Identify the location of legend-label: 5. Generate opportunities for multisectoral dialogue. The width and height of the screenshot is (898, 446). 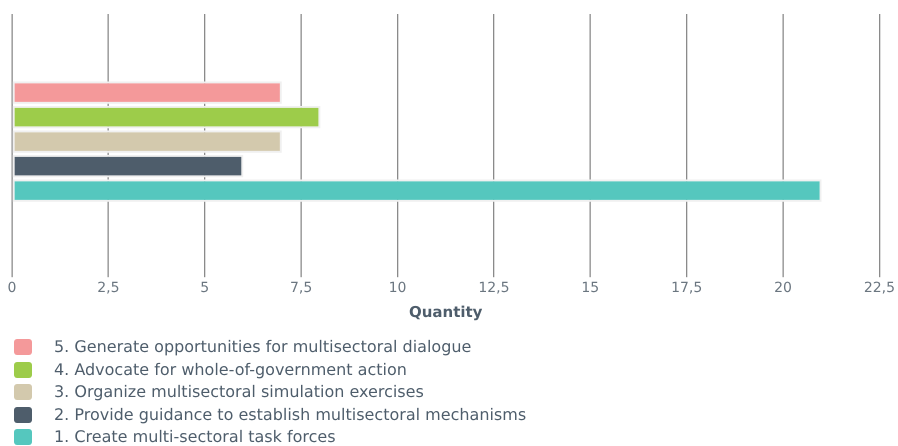
(263, 347).